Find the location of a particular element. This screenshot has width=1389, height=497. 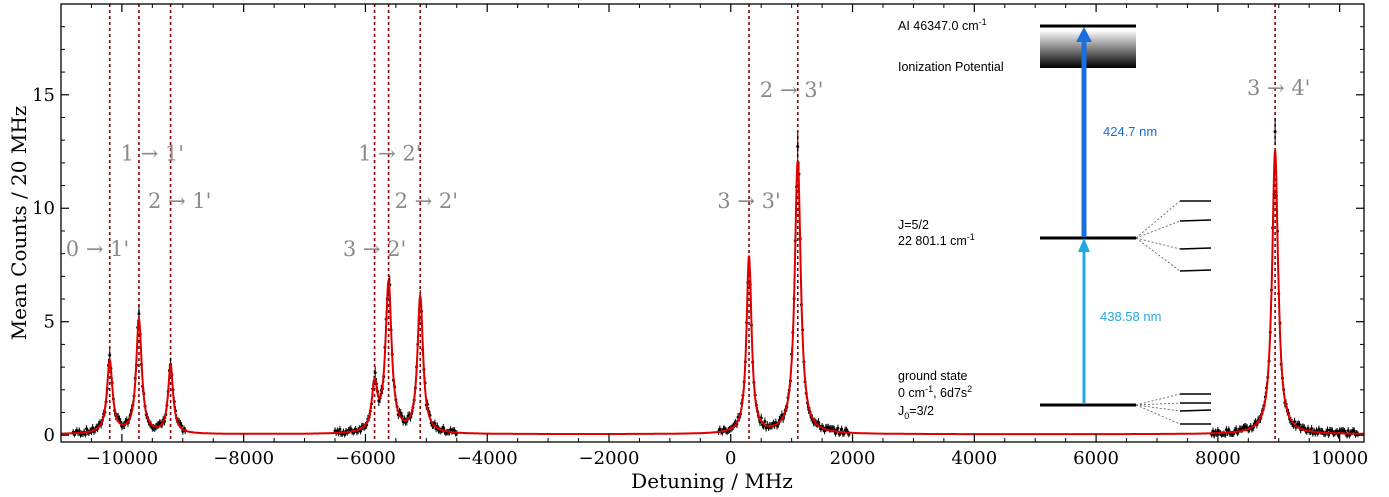

peak-label: 0 → 1' is located at coordinates (97, 249).